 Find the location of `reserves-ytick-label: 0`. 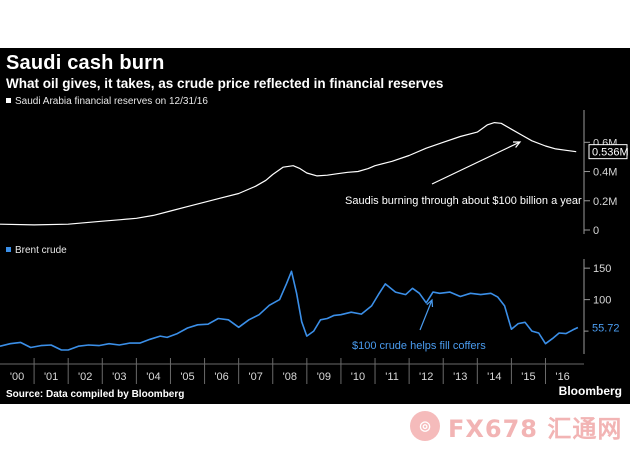

reserves-ytick-label: 0 is located at coordinates (596, 231).